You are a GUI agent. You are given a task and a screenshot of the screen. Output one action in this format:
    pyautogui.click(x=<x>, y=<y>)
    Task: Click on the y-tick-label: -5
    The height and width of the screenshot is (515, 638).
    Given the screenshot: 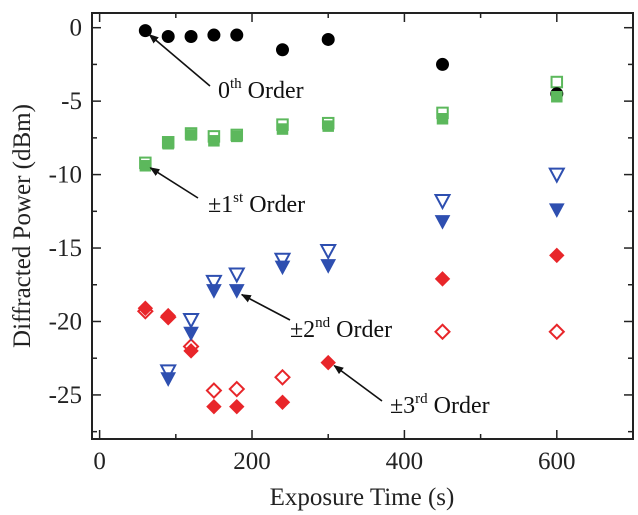 What is the action you would take?
    pyautogui.click(x=71, y=101)
    